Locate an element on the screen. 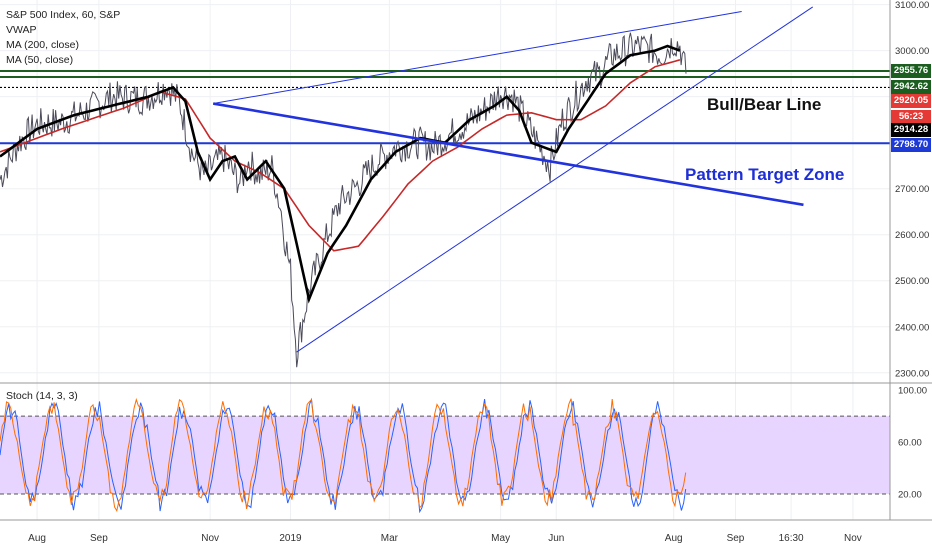  y-tick-3100: 3100.00 is located at coordinates (912, 5).